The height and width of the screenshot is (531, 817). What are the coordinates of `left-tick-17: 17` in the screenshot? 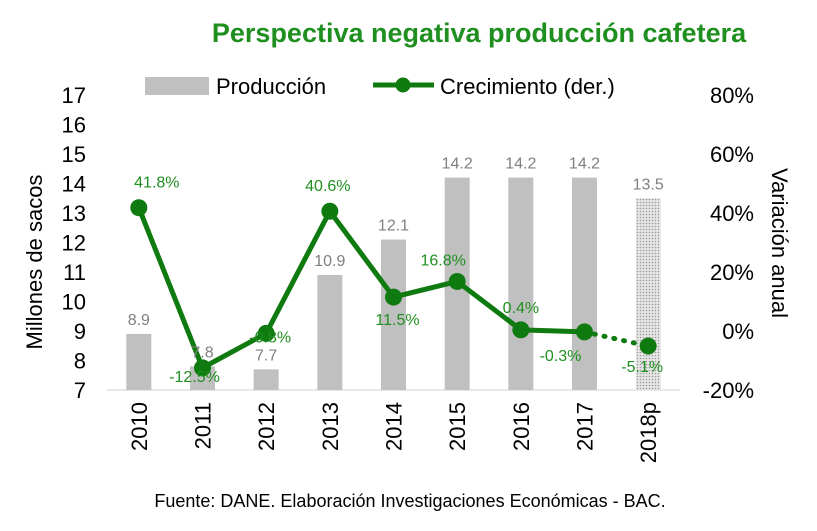 It's located at (74, 95).